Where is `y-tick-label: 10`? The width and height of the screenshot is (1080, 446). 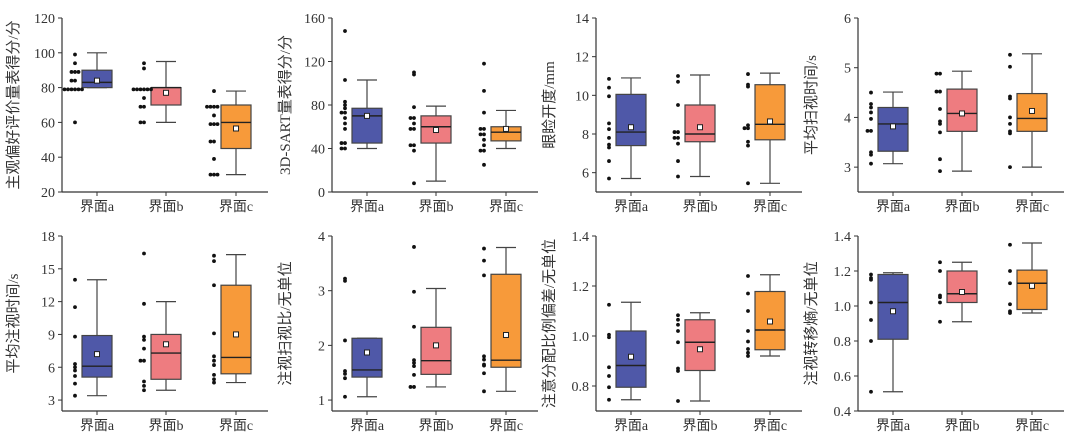 y-tick-label: 10 is located at coordinates (582, 96).